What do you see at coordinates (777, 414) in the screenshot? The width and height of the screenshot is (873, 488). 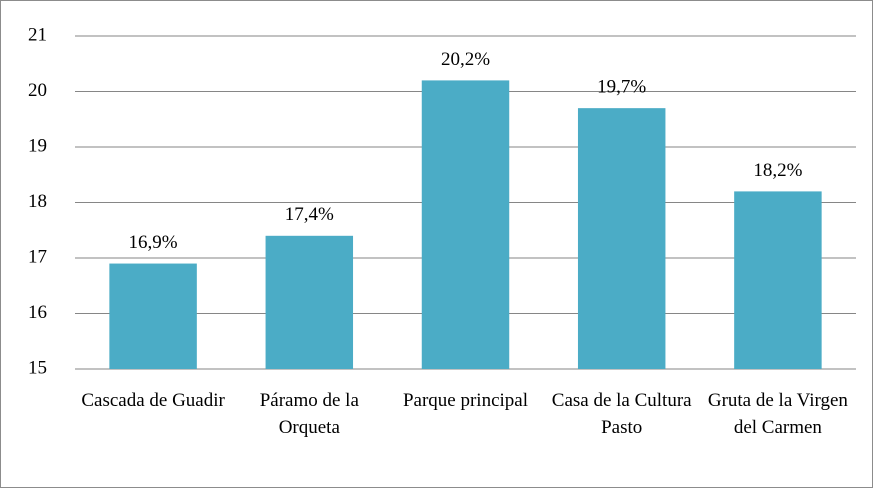 I see `x-tick-label: Gruta de la Virgen del Carmen` at bounding box center [777, 414].